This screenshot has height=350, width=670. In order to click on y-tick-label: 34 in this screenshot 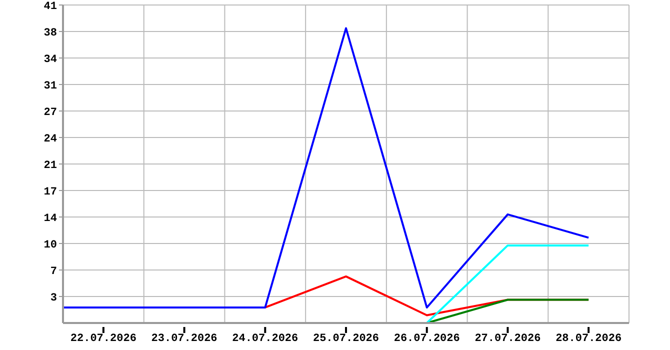, I will do `click(51, 60)`.